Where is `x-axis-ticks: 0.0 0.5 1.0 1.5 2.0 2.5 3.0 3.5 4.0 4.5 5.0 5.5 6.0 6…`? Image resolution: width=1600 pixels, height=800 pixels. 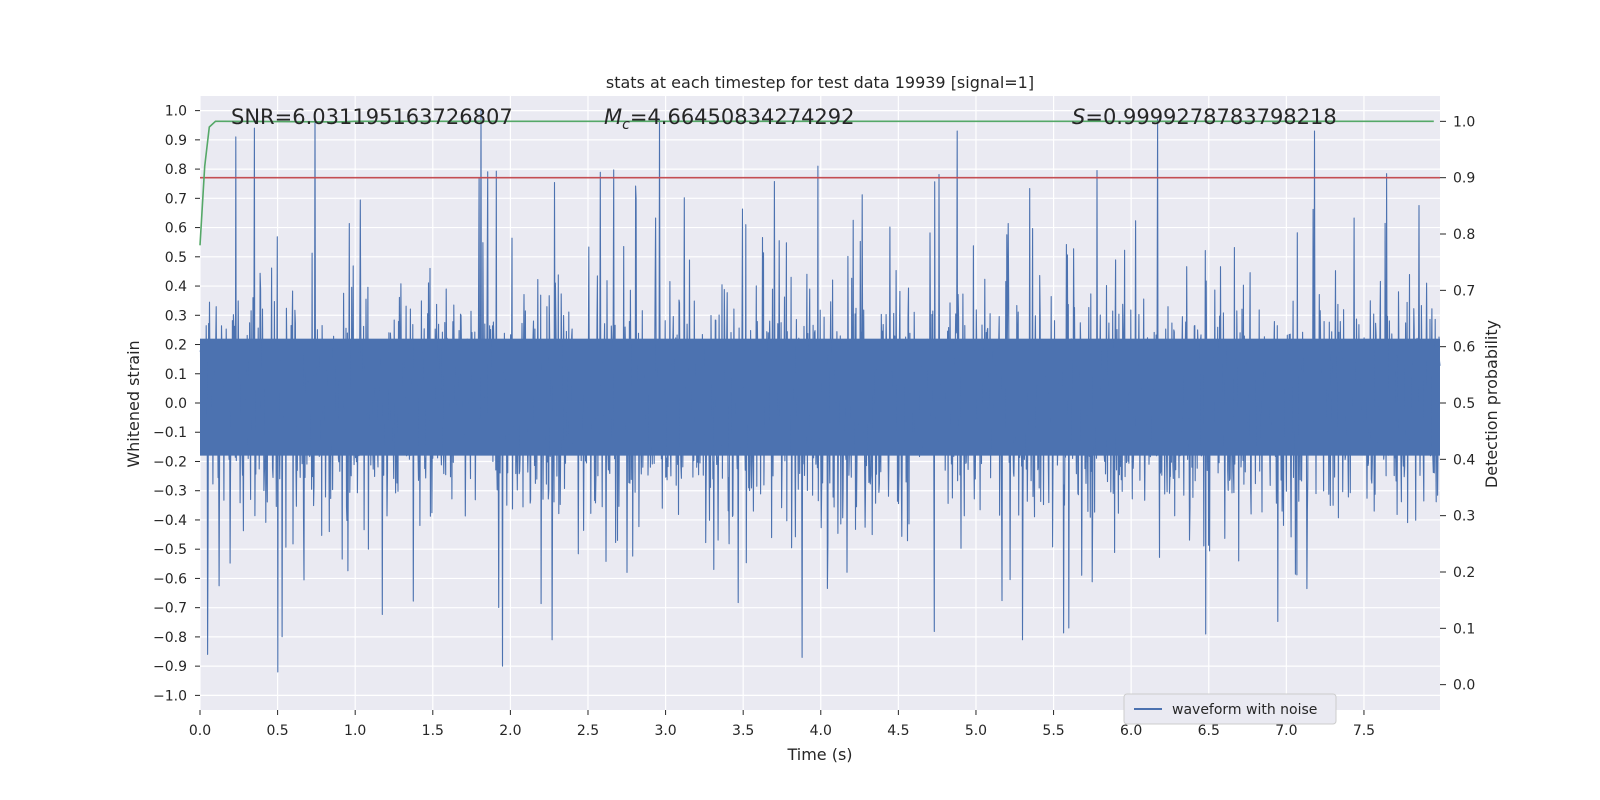
x-axis-ticks: 0.0 0.5 1.0 1.5 2.0 2.5 3.0 3.5 4.0 4.5 5.0 5.5 6.0 6… is located at coordinates (782, 724).